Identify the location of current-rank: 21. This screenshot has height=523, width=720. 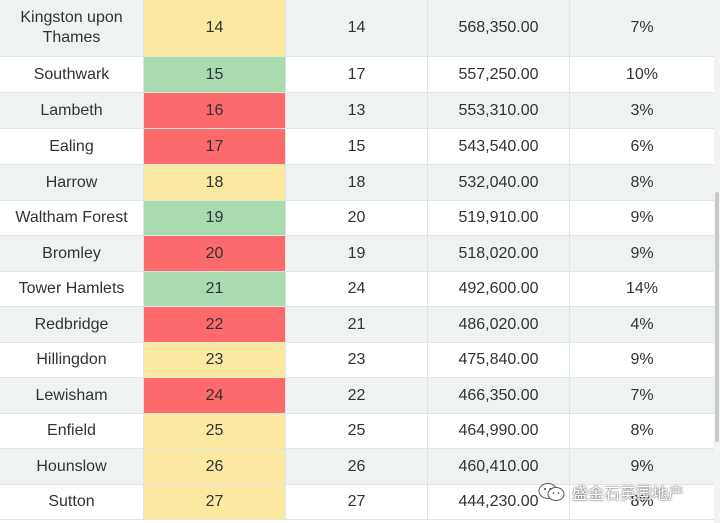
(215, 289).